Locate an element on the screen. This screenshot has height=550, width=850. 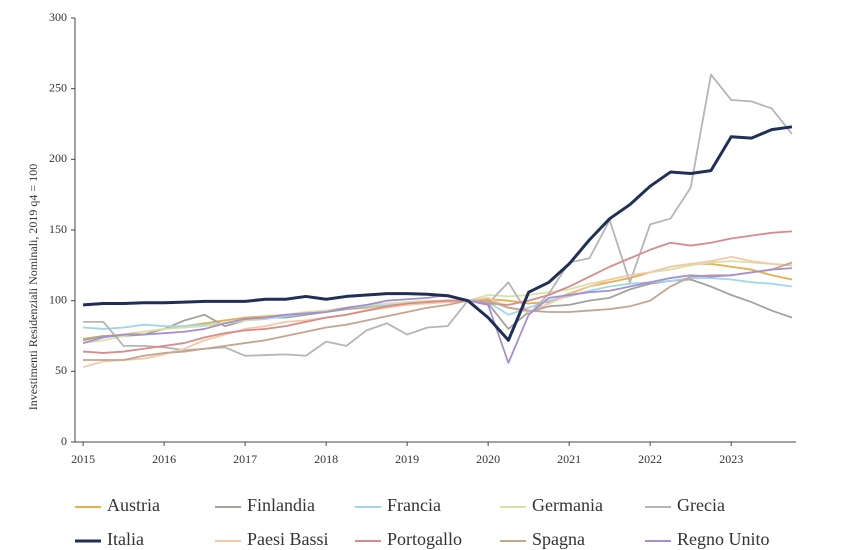
legend-label: Germania is located at coordinates (567, 505).